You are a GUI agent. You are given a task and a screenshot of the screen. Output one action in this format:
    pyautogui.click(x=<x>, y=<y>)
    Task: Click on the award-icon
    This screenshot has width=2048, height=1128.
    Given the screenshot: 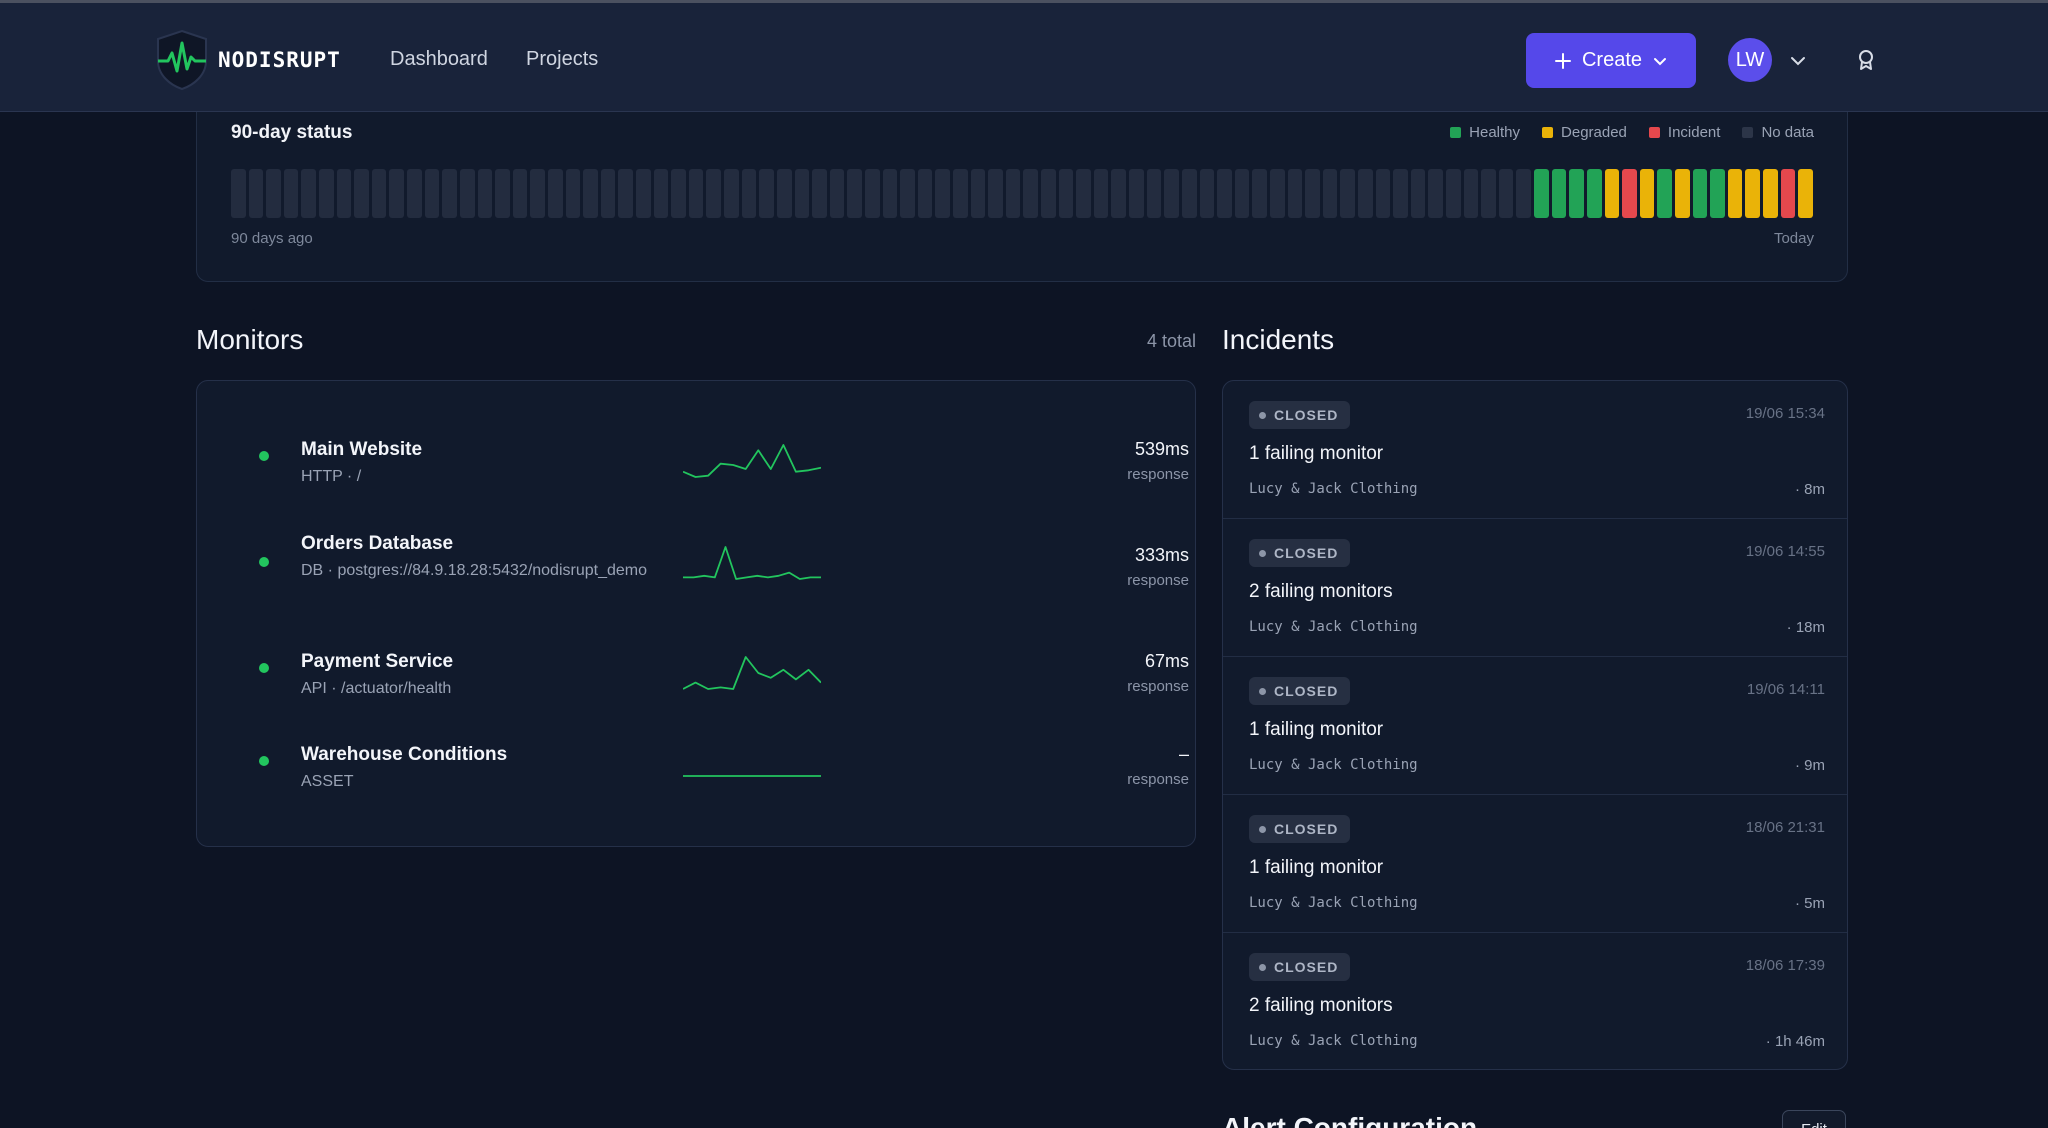 What is the action you would take?
    pyautogui.click(x=1866, y=60)
    